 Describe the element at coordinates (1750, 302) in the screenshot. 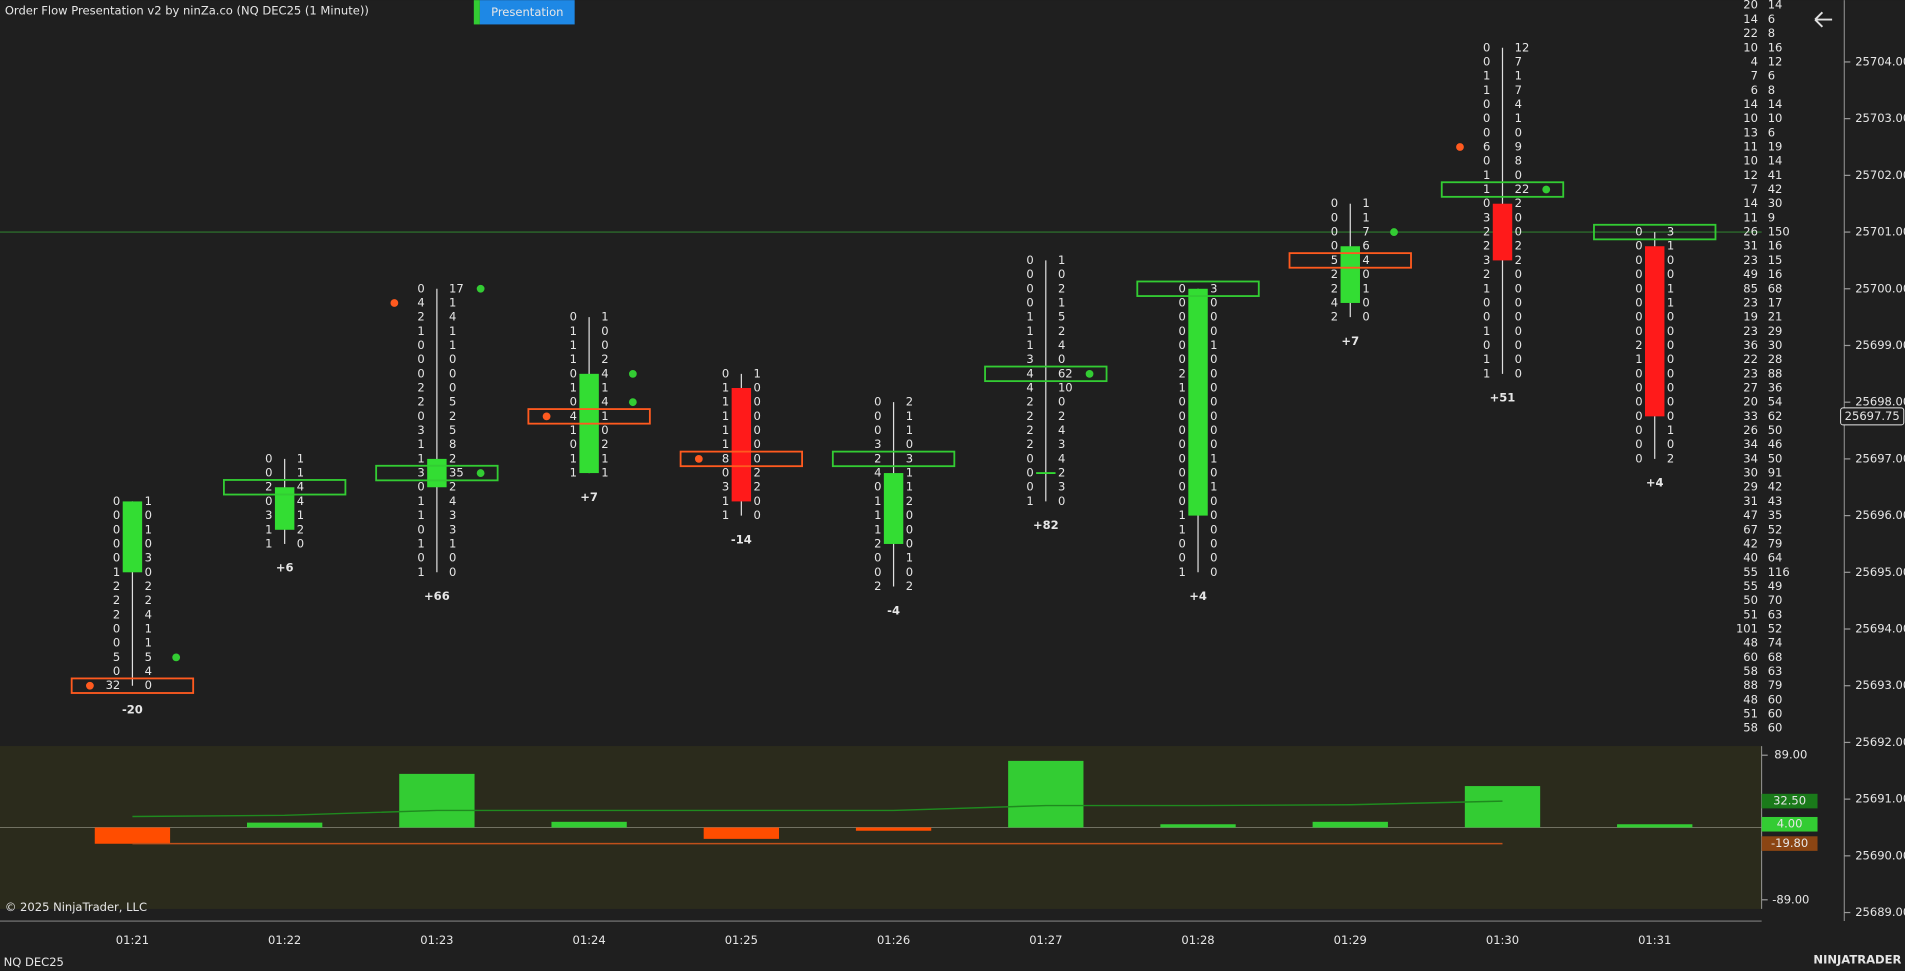

I see `profile-bid: 23` at that location.